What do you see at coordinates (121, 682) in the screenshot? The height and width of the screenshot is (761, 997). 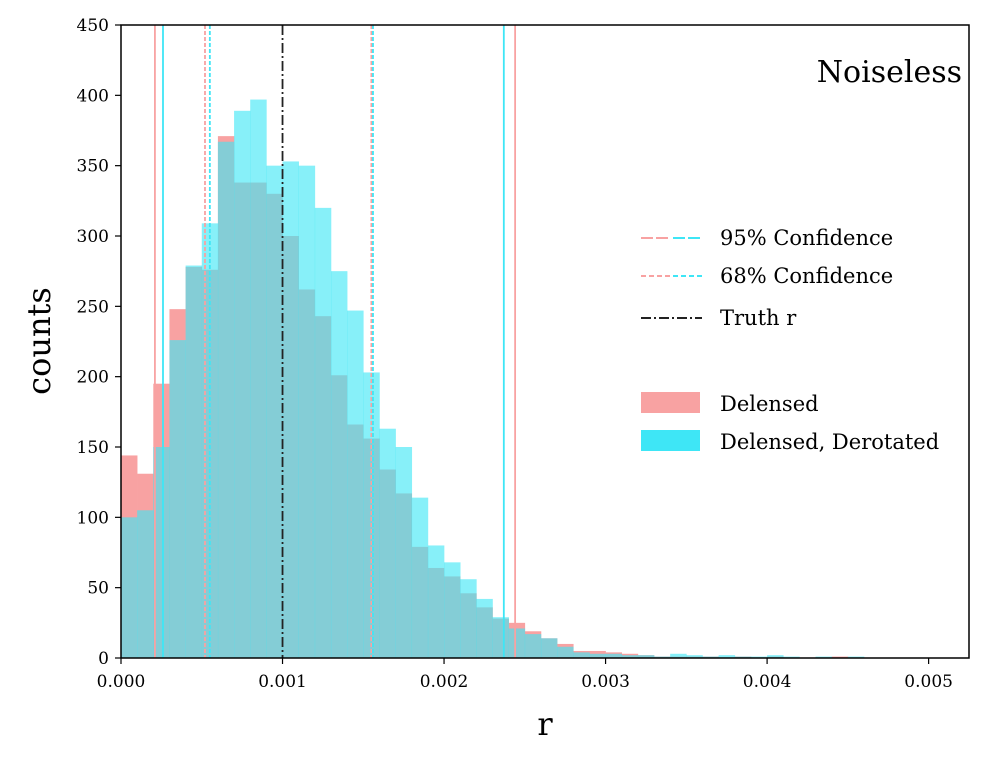 I see `x-tick-label-0: 0.000` at bounding box center [121, 682].